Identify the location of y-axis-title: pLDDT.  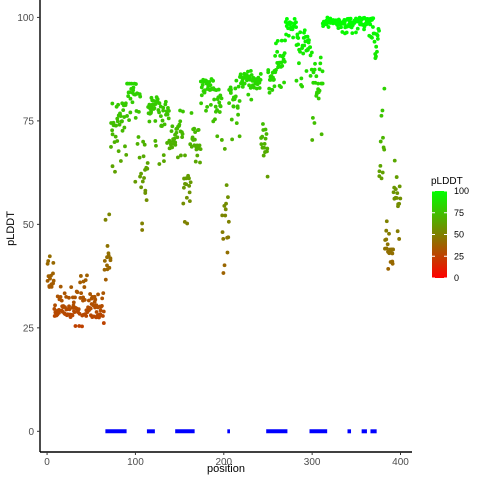
(11, 228).